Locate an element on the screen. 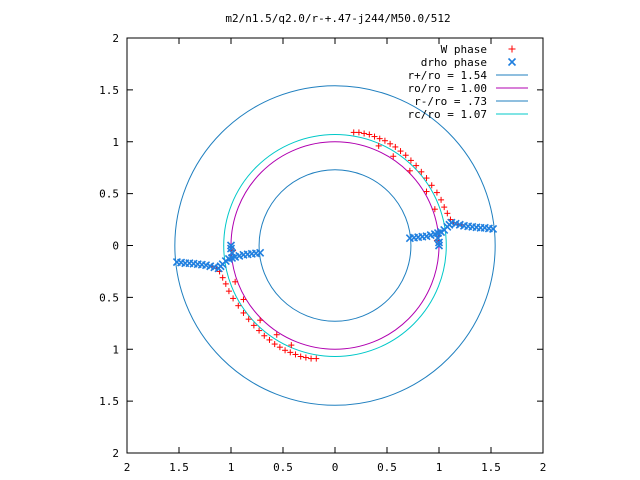 Image resolution: width=640 pixels, height=480 pixels. y-tick-label: 0 is located at coordinates (115, 246).